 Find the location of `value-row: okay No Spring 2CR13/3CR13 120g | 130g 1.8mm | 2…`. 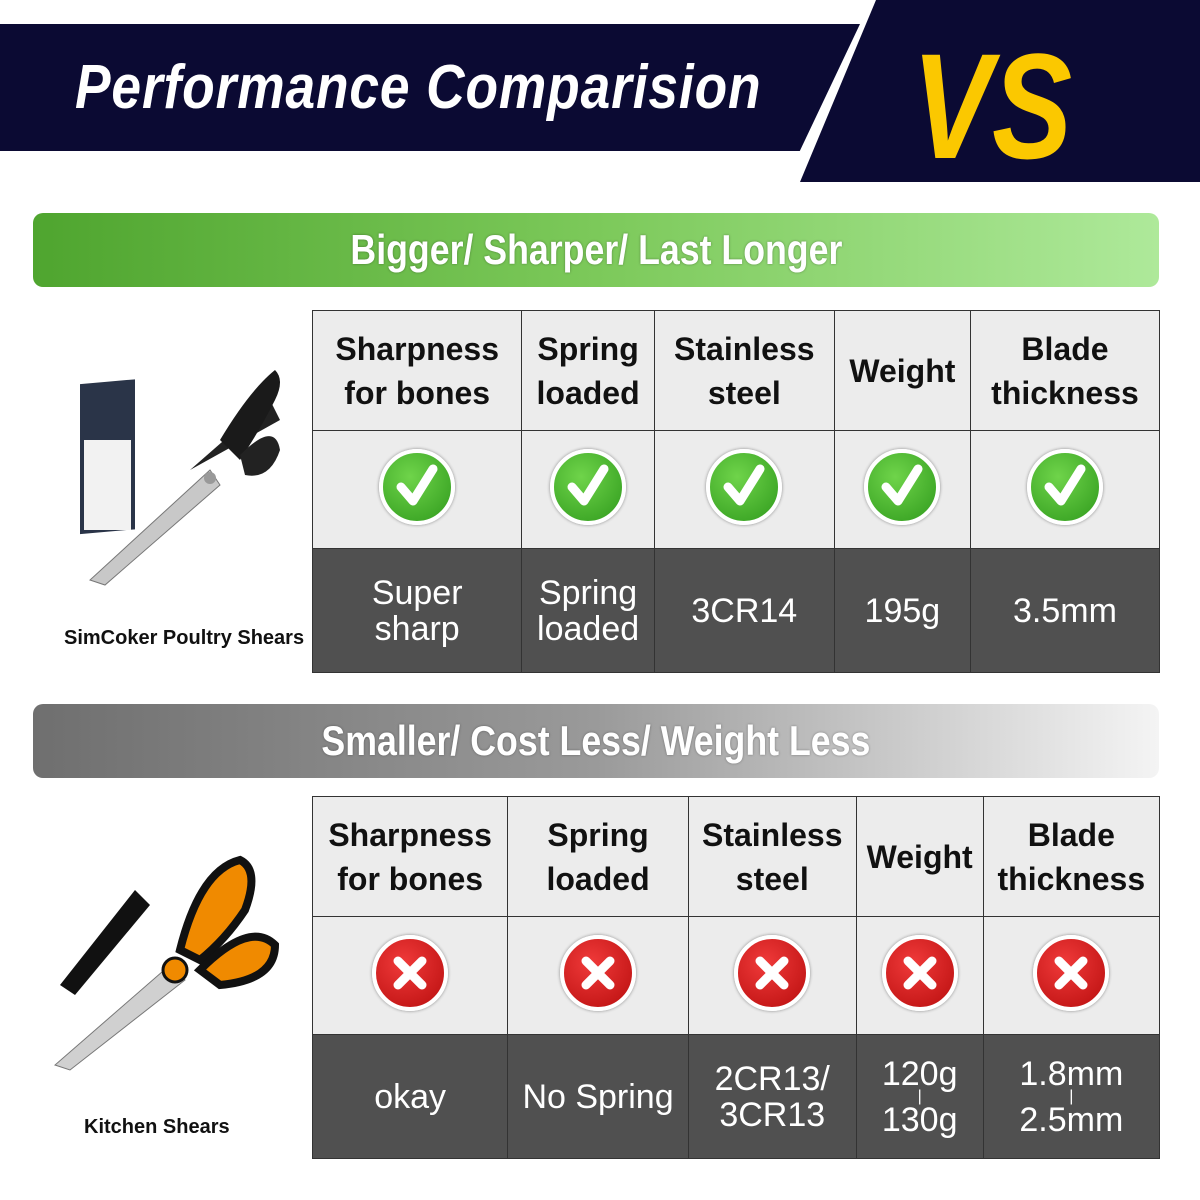

value-row: okay No Spring 2CR13/3CR13 120g | 130g 1.8mm | 2… is located at coordinates (736, 1096).